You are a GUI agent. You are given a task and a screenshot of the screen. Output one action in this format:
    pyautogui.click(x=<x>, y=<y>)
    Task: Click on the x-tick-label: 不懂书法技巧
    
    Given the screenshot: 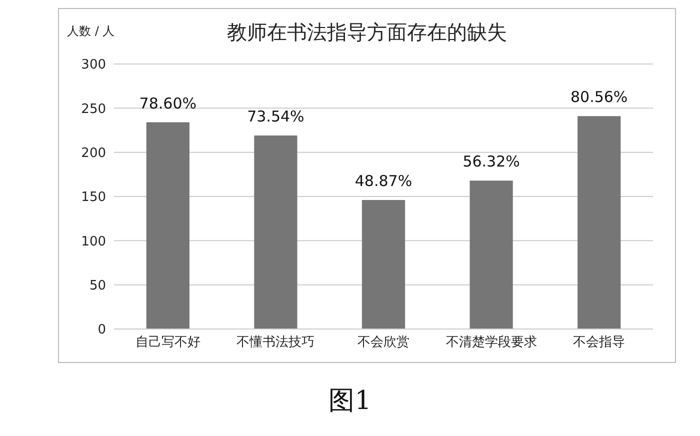 What is the action you would take?
    pyautogui.click(x=275, y=342)
    